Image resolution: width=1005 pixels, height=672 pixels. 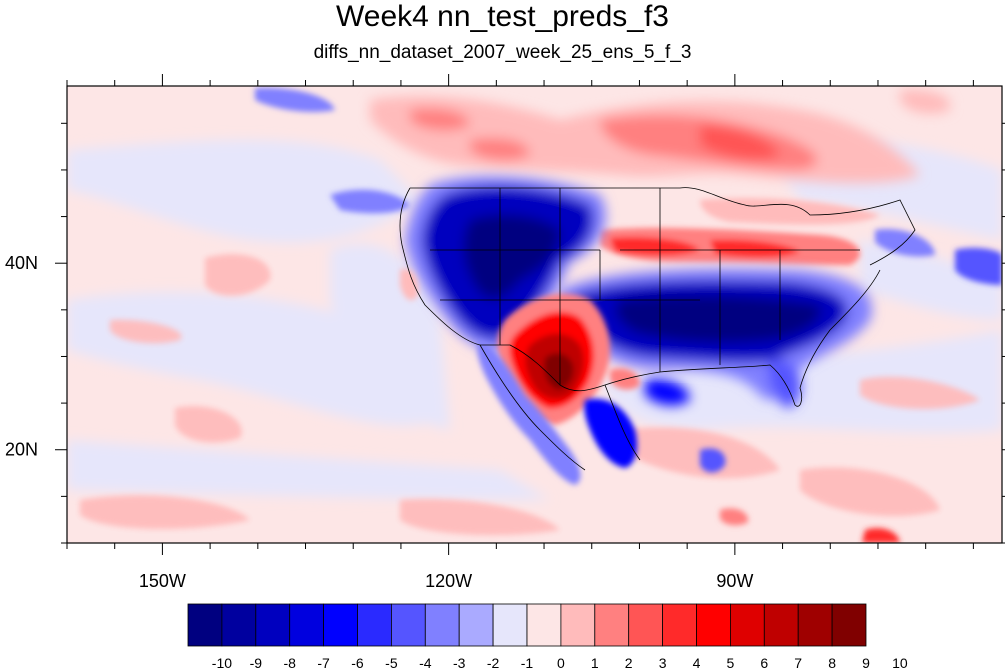 I want to click on lat-tick-label: 20N, so click(x=21, y=450).